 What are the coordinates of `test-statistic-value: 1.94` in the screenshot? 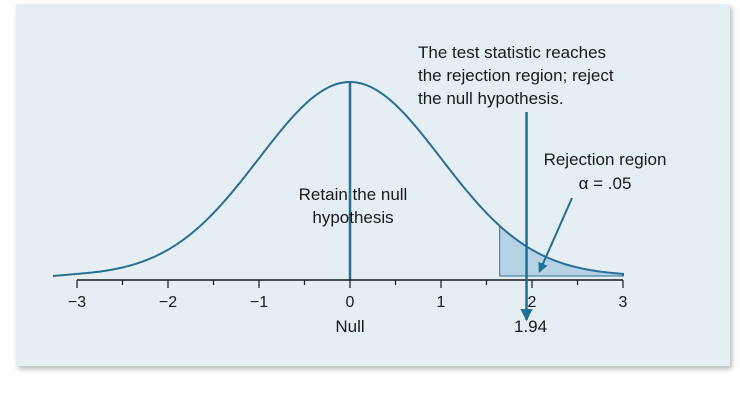 It's located at (530, 326).